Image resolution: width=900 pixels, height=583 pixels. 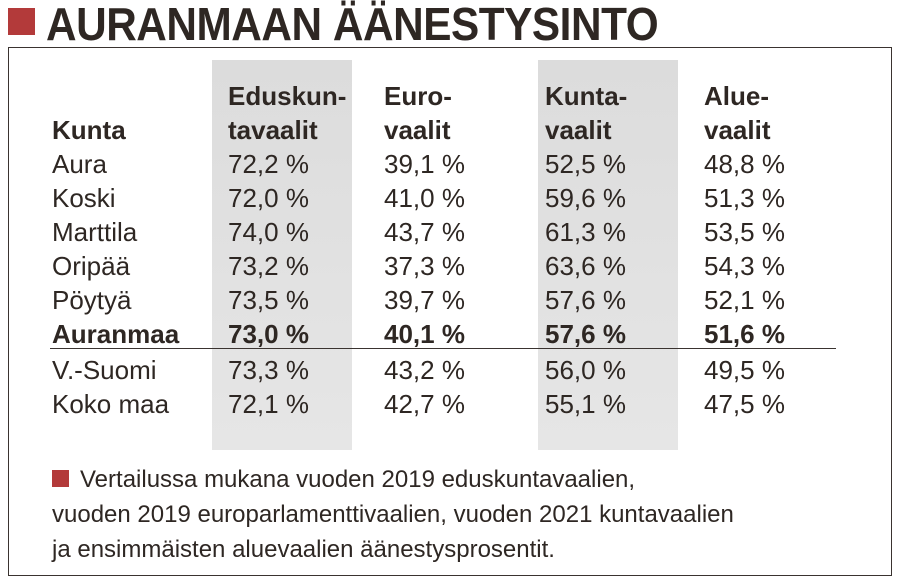 I want to click on cell-alue: 47,5 %, so click(x=744, y=404).